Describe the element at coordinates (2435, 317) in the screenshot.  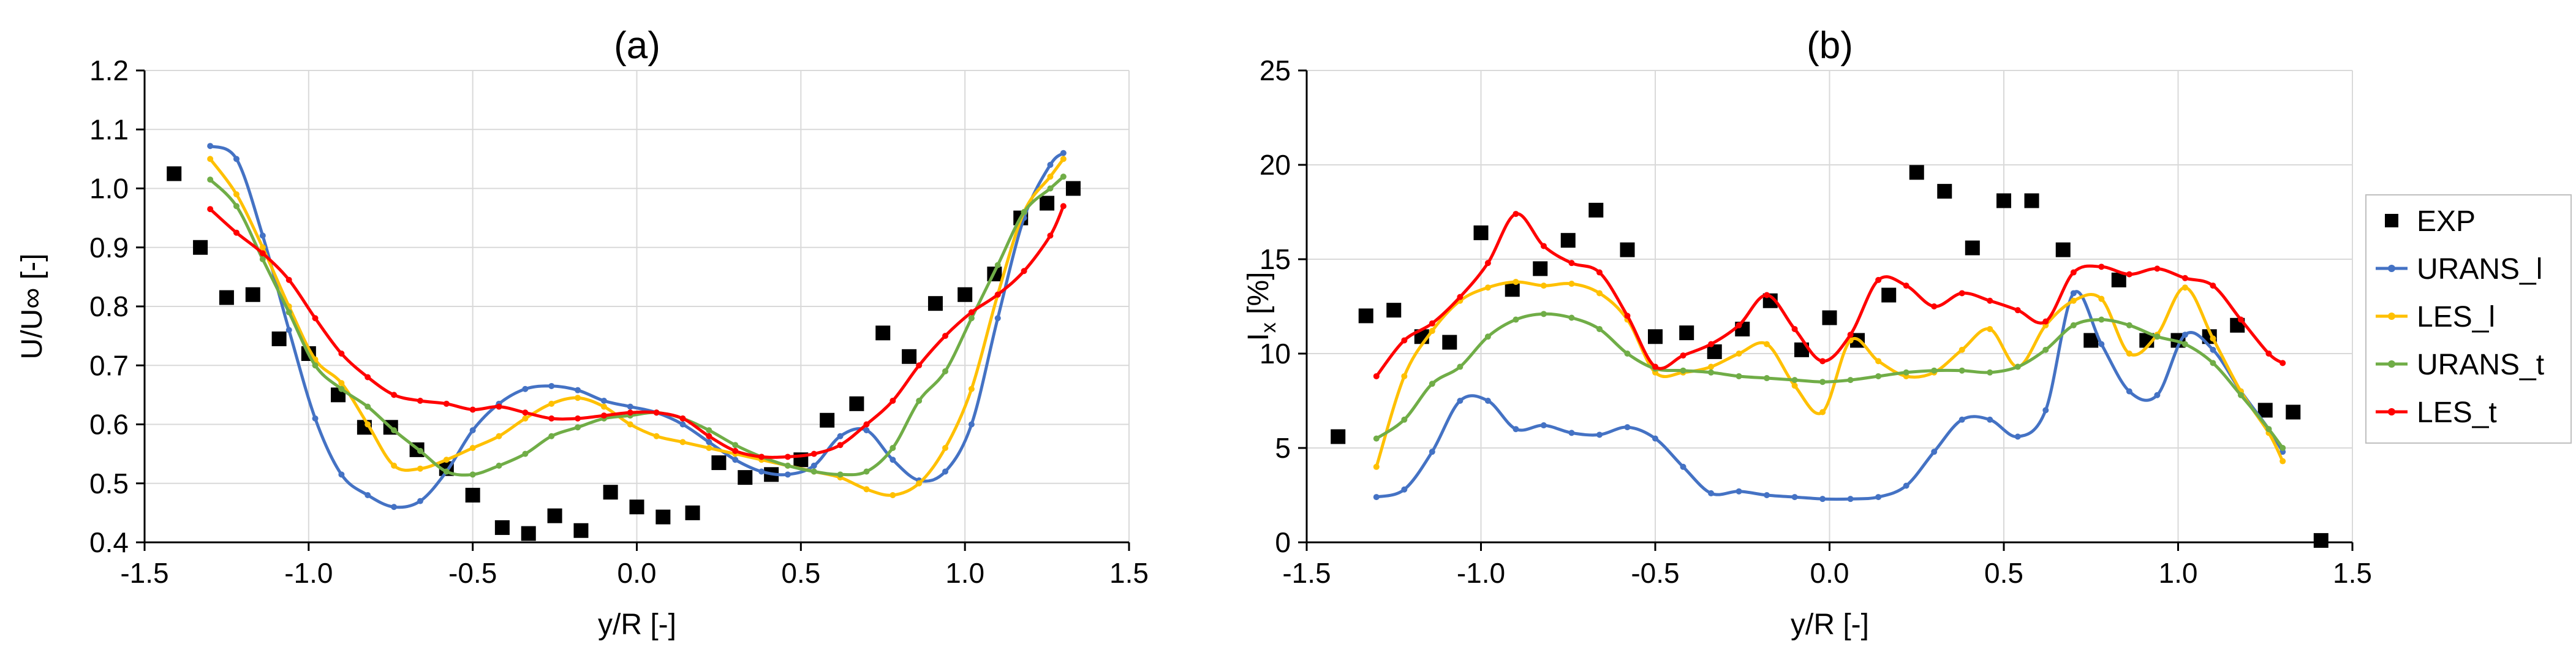
I see `legend-item-les-l: LES_l` at that location.